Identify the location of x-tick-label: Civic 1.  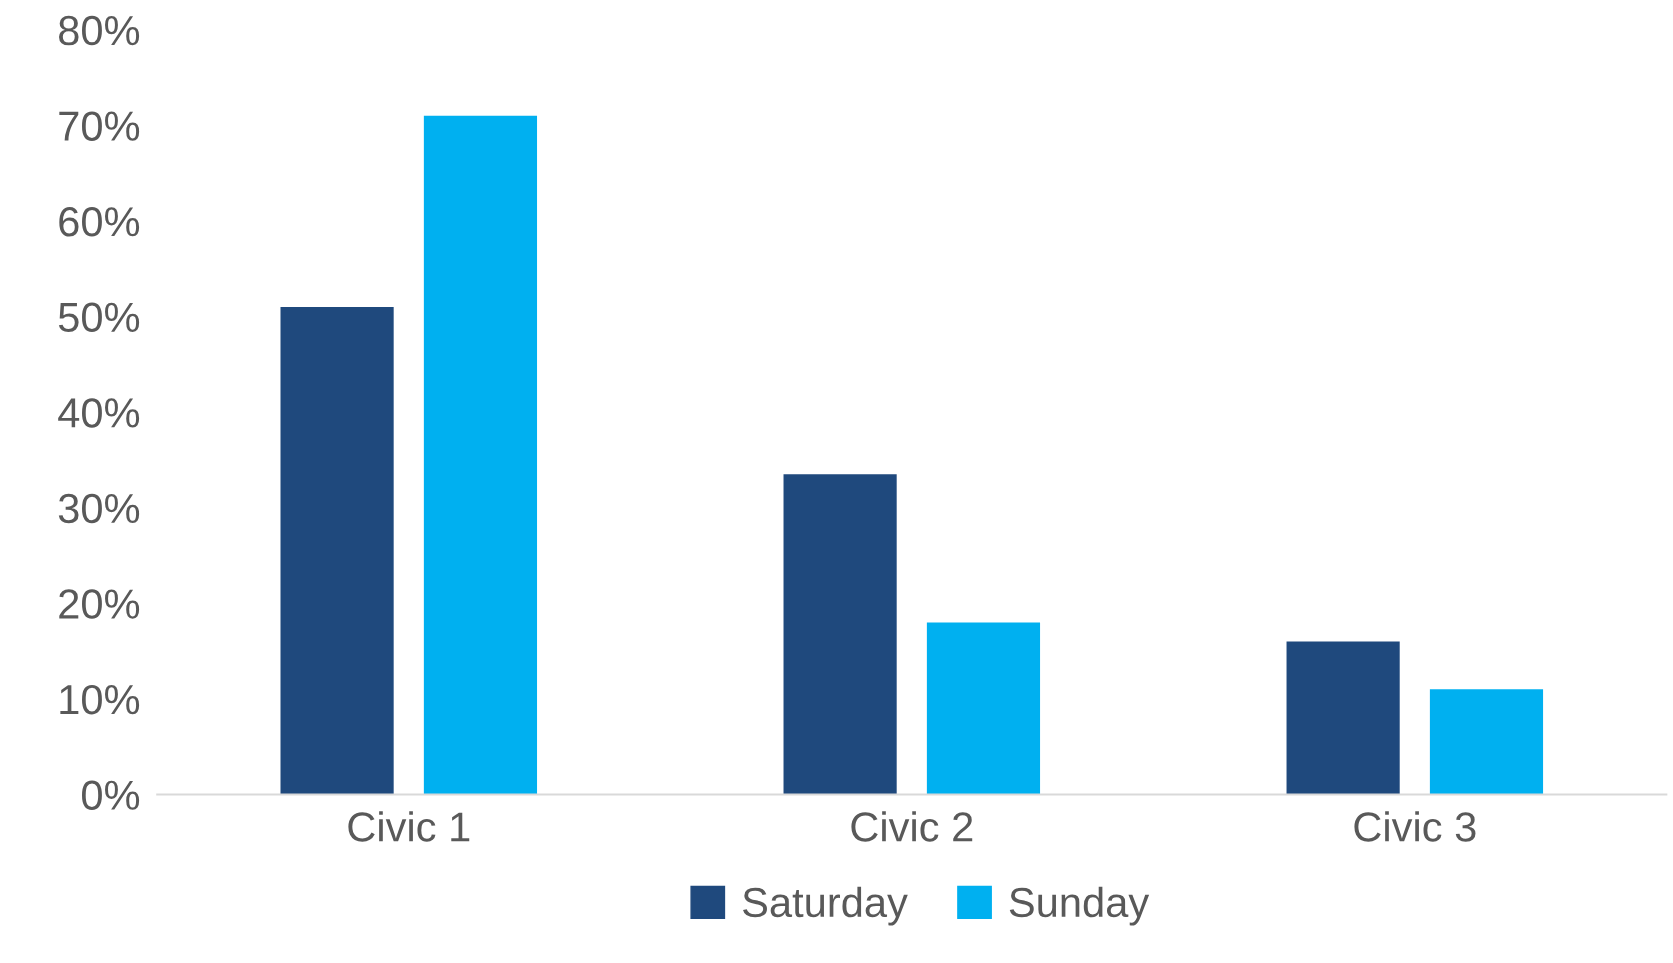
(409, 826).